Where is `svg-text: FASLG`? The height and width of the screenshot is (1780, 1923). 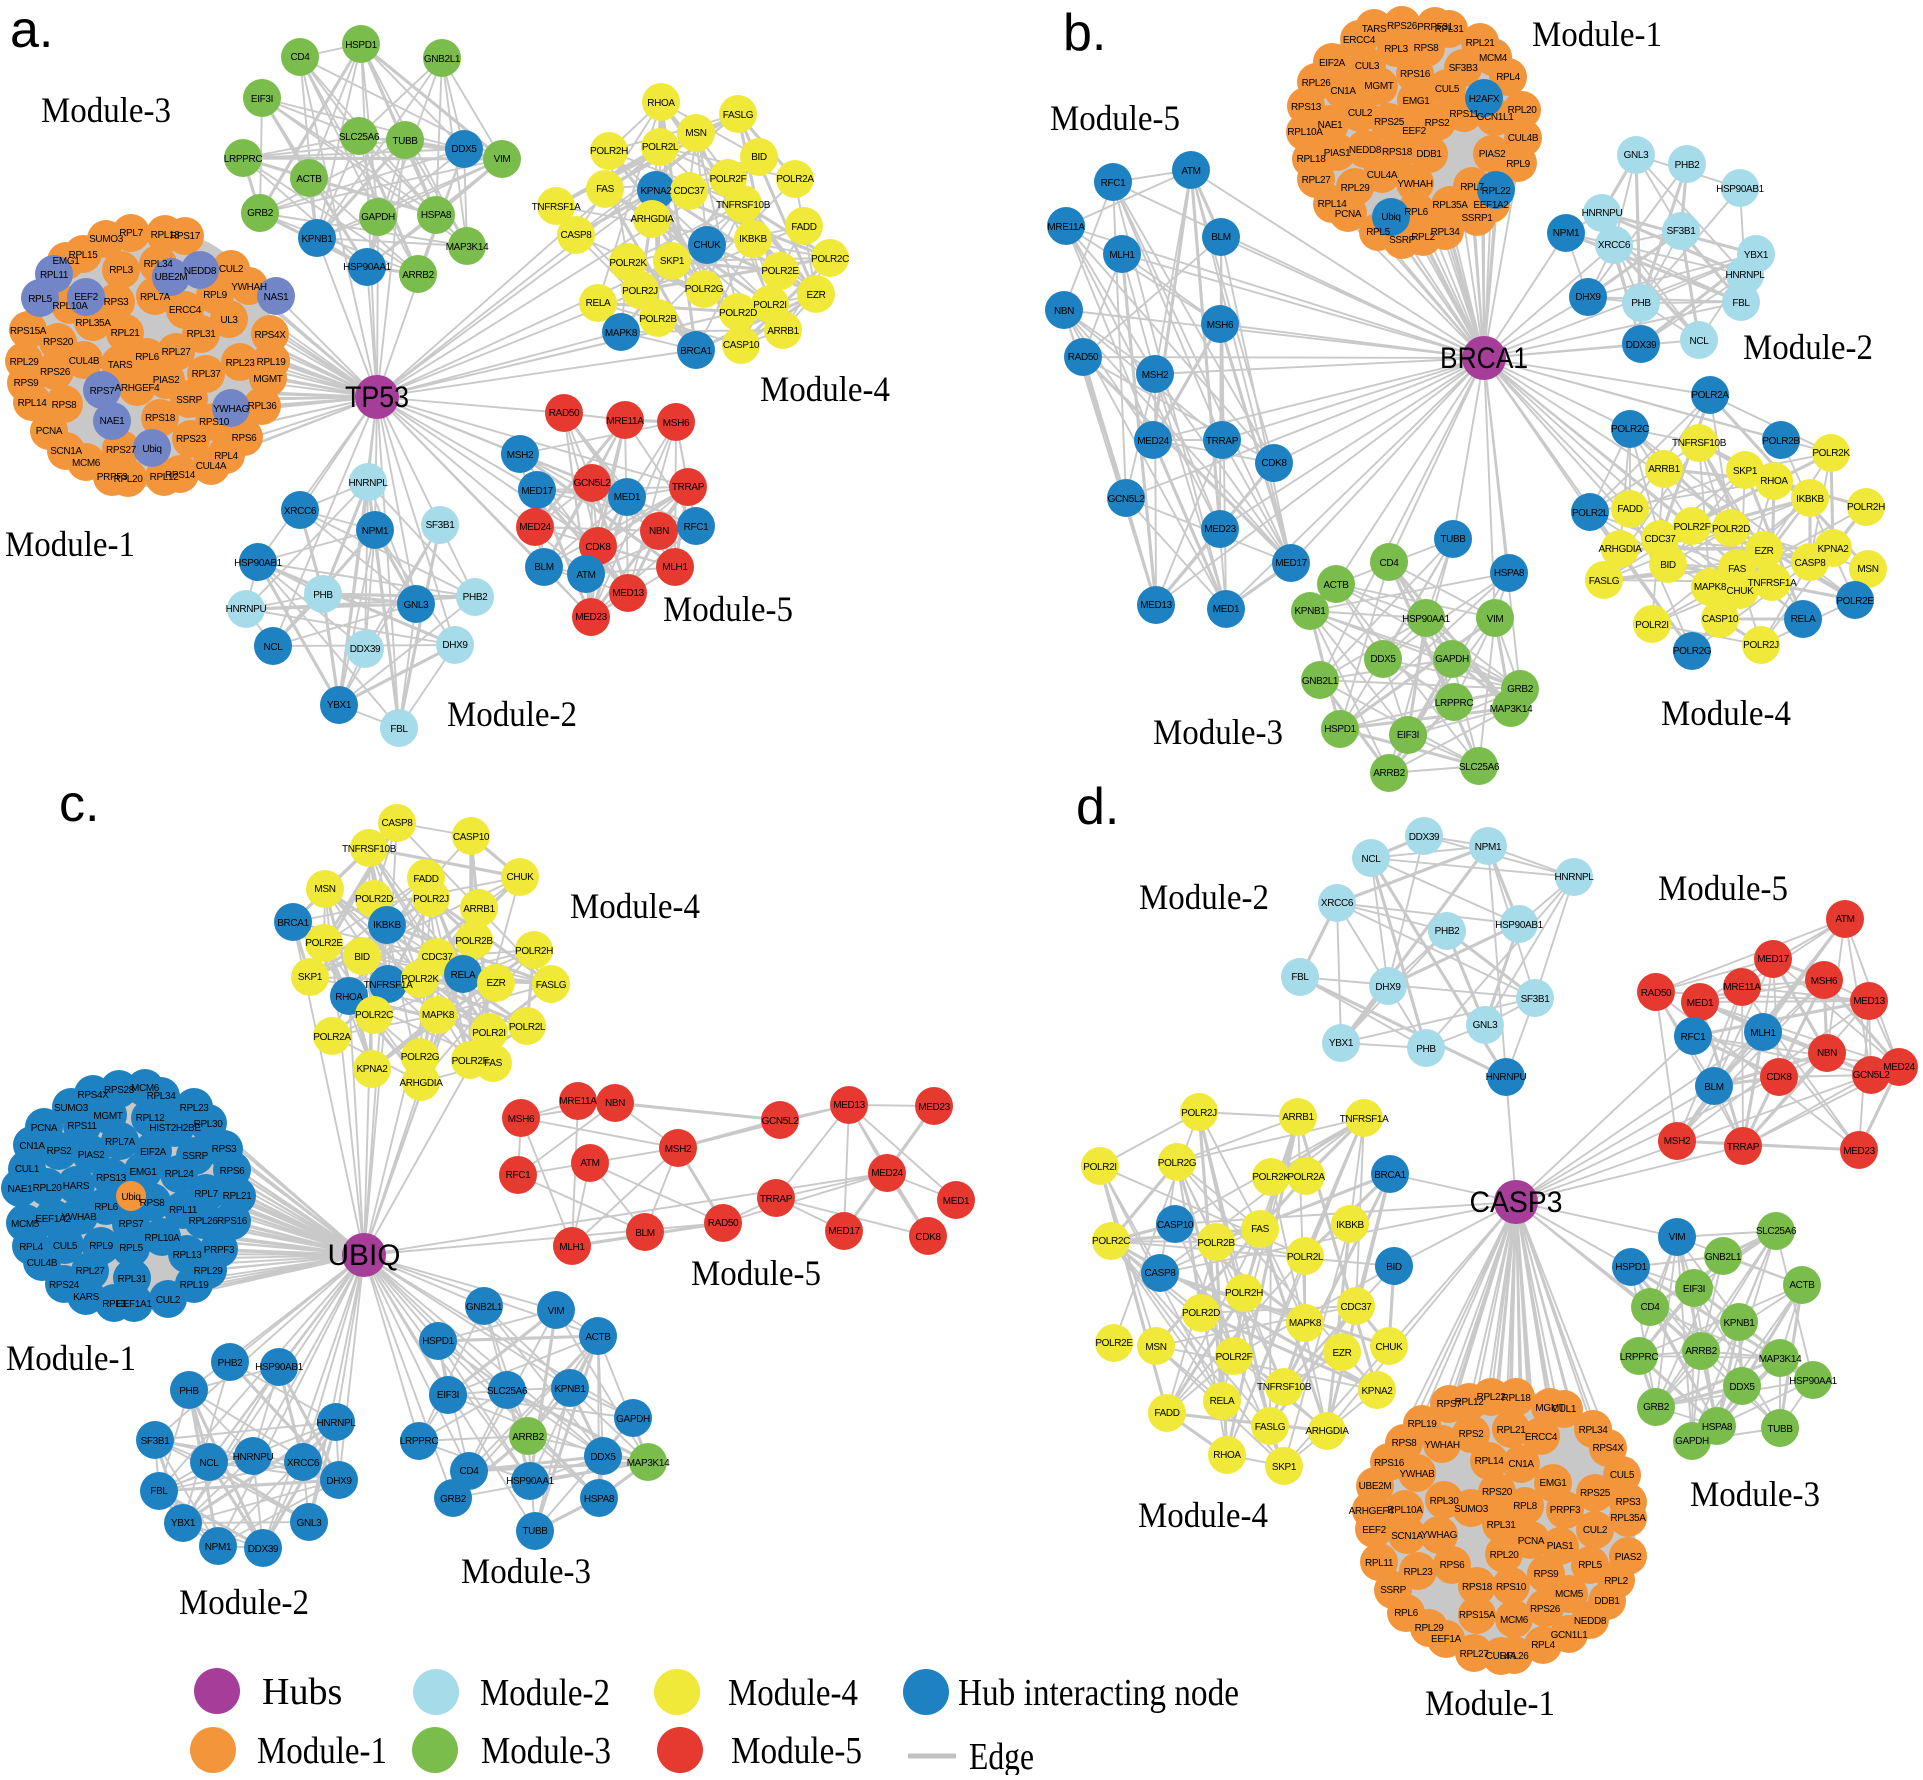
svg-text: FASLG is located at coordinates (1270, 1427).